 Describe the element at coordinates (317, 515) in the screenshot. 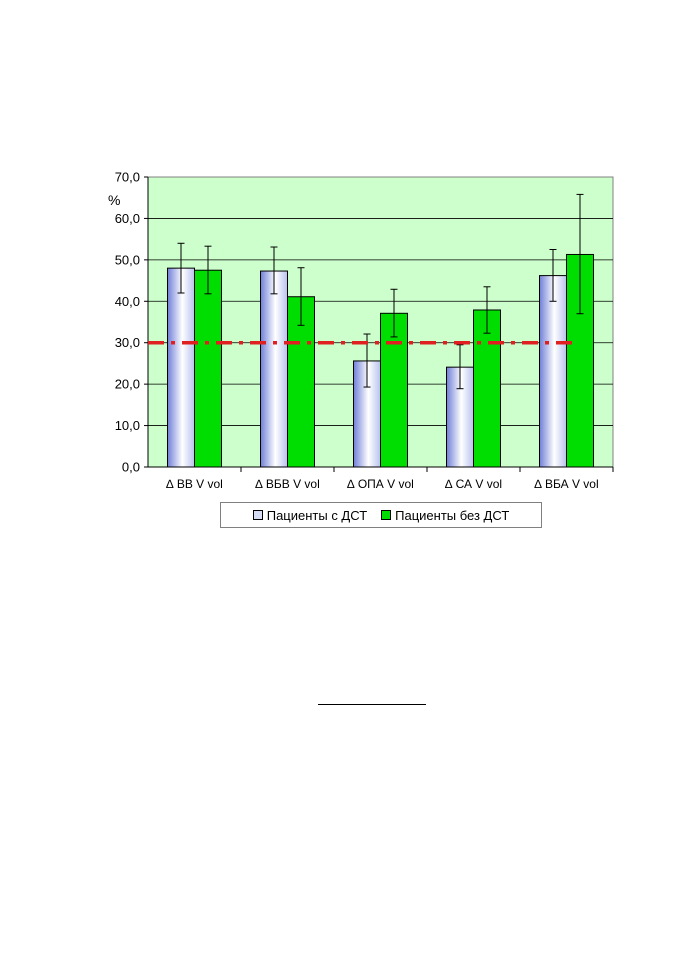

I see `legend-label-series-1: Пациенты с ДСТ` at that location.